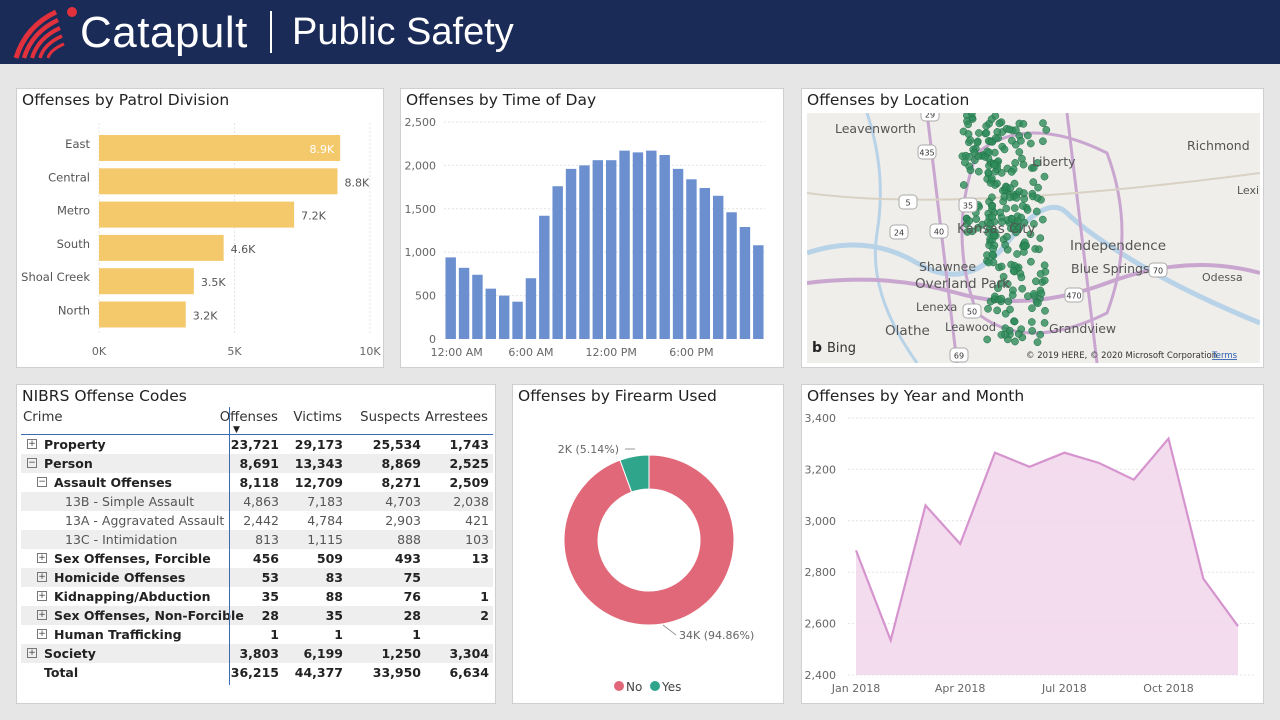  I want to click on legend-label: No, so click(634, 687).